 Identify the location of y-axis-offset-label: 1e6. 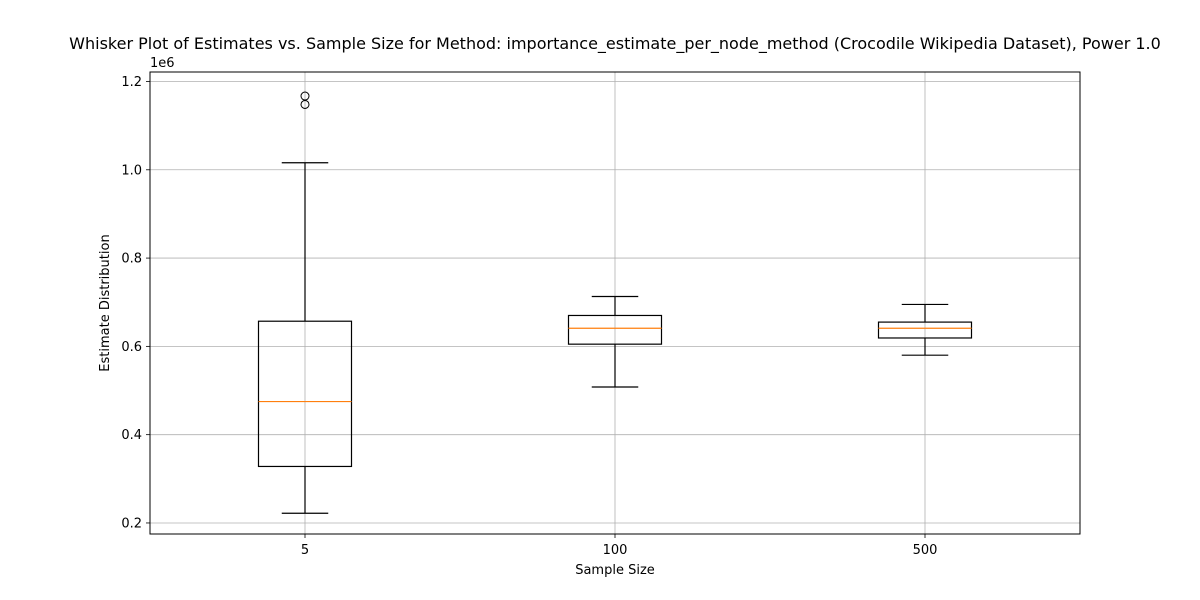
(162, 63).